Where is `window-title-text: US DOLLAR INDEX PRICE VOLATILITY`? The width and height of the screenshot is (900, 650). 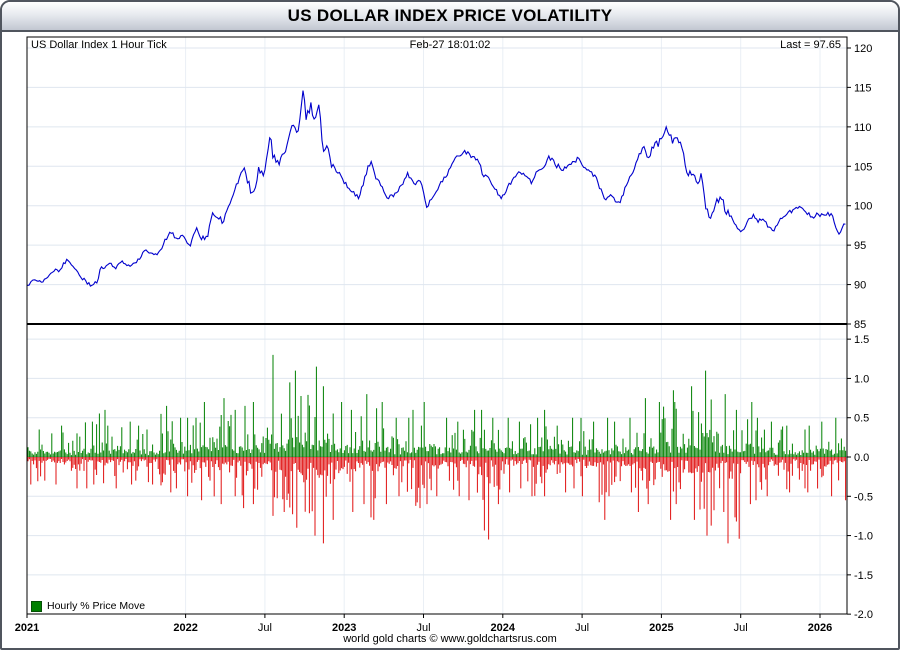
window-title-text: US DOLLAR INDEX PRICE VOLATILITY is located at coordinates (450, 15).